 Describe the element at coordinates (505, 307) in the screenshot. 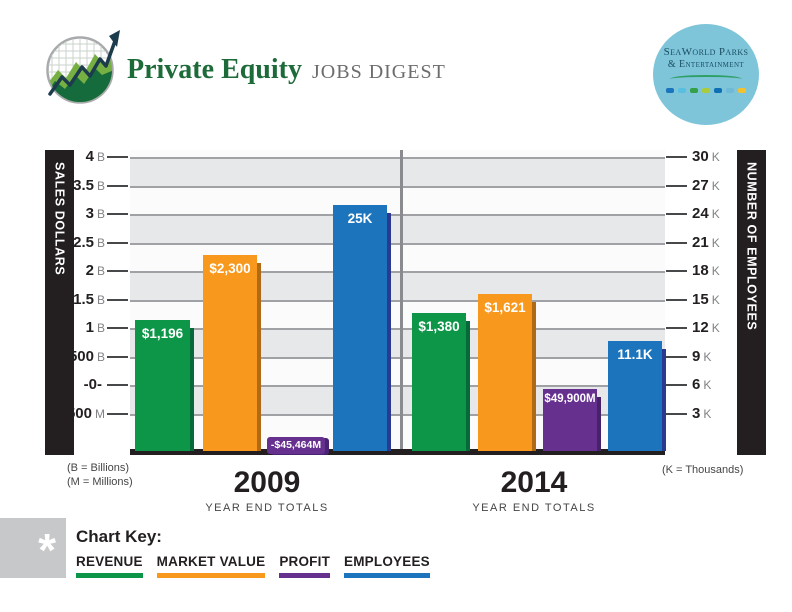

I see `bar-value-label: $1,621` at that location.